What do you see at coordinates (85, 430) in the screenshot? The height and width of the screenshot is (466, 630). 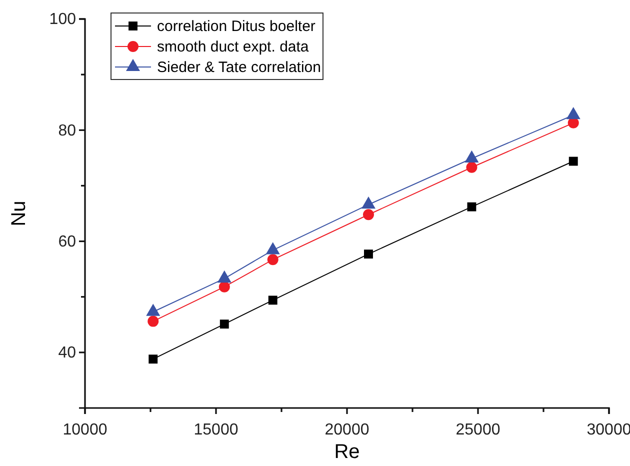 I see `x-tick-label: 10000` at bounding box center [85, 430].